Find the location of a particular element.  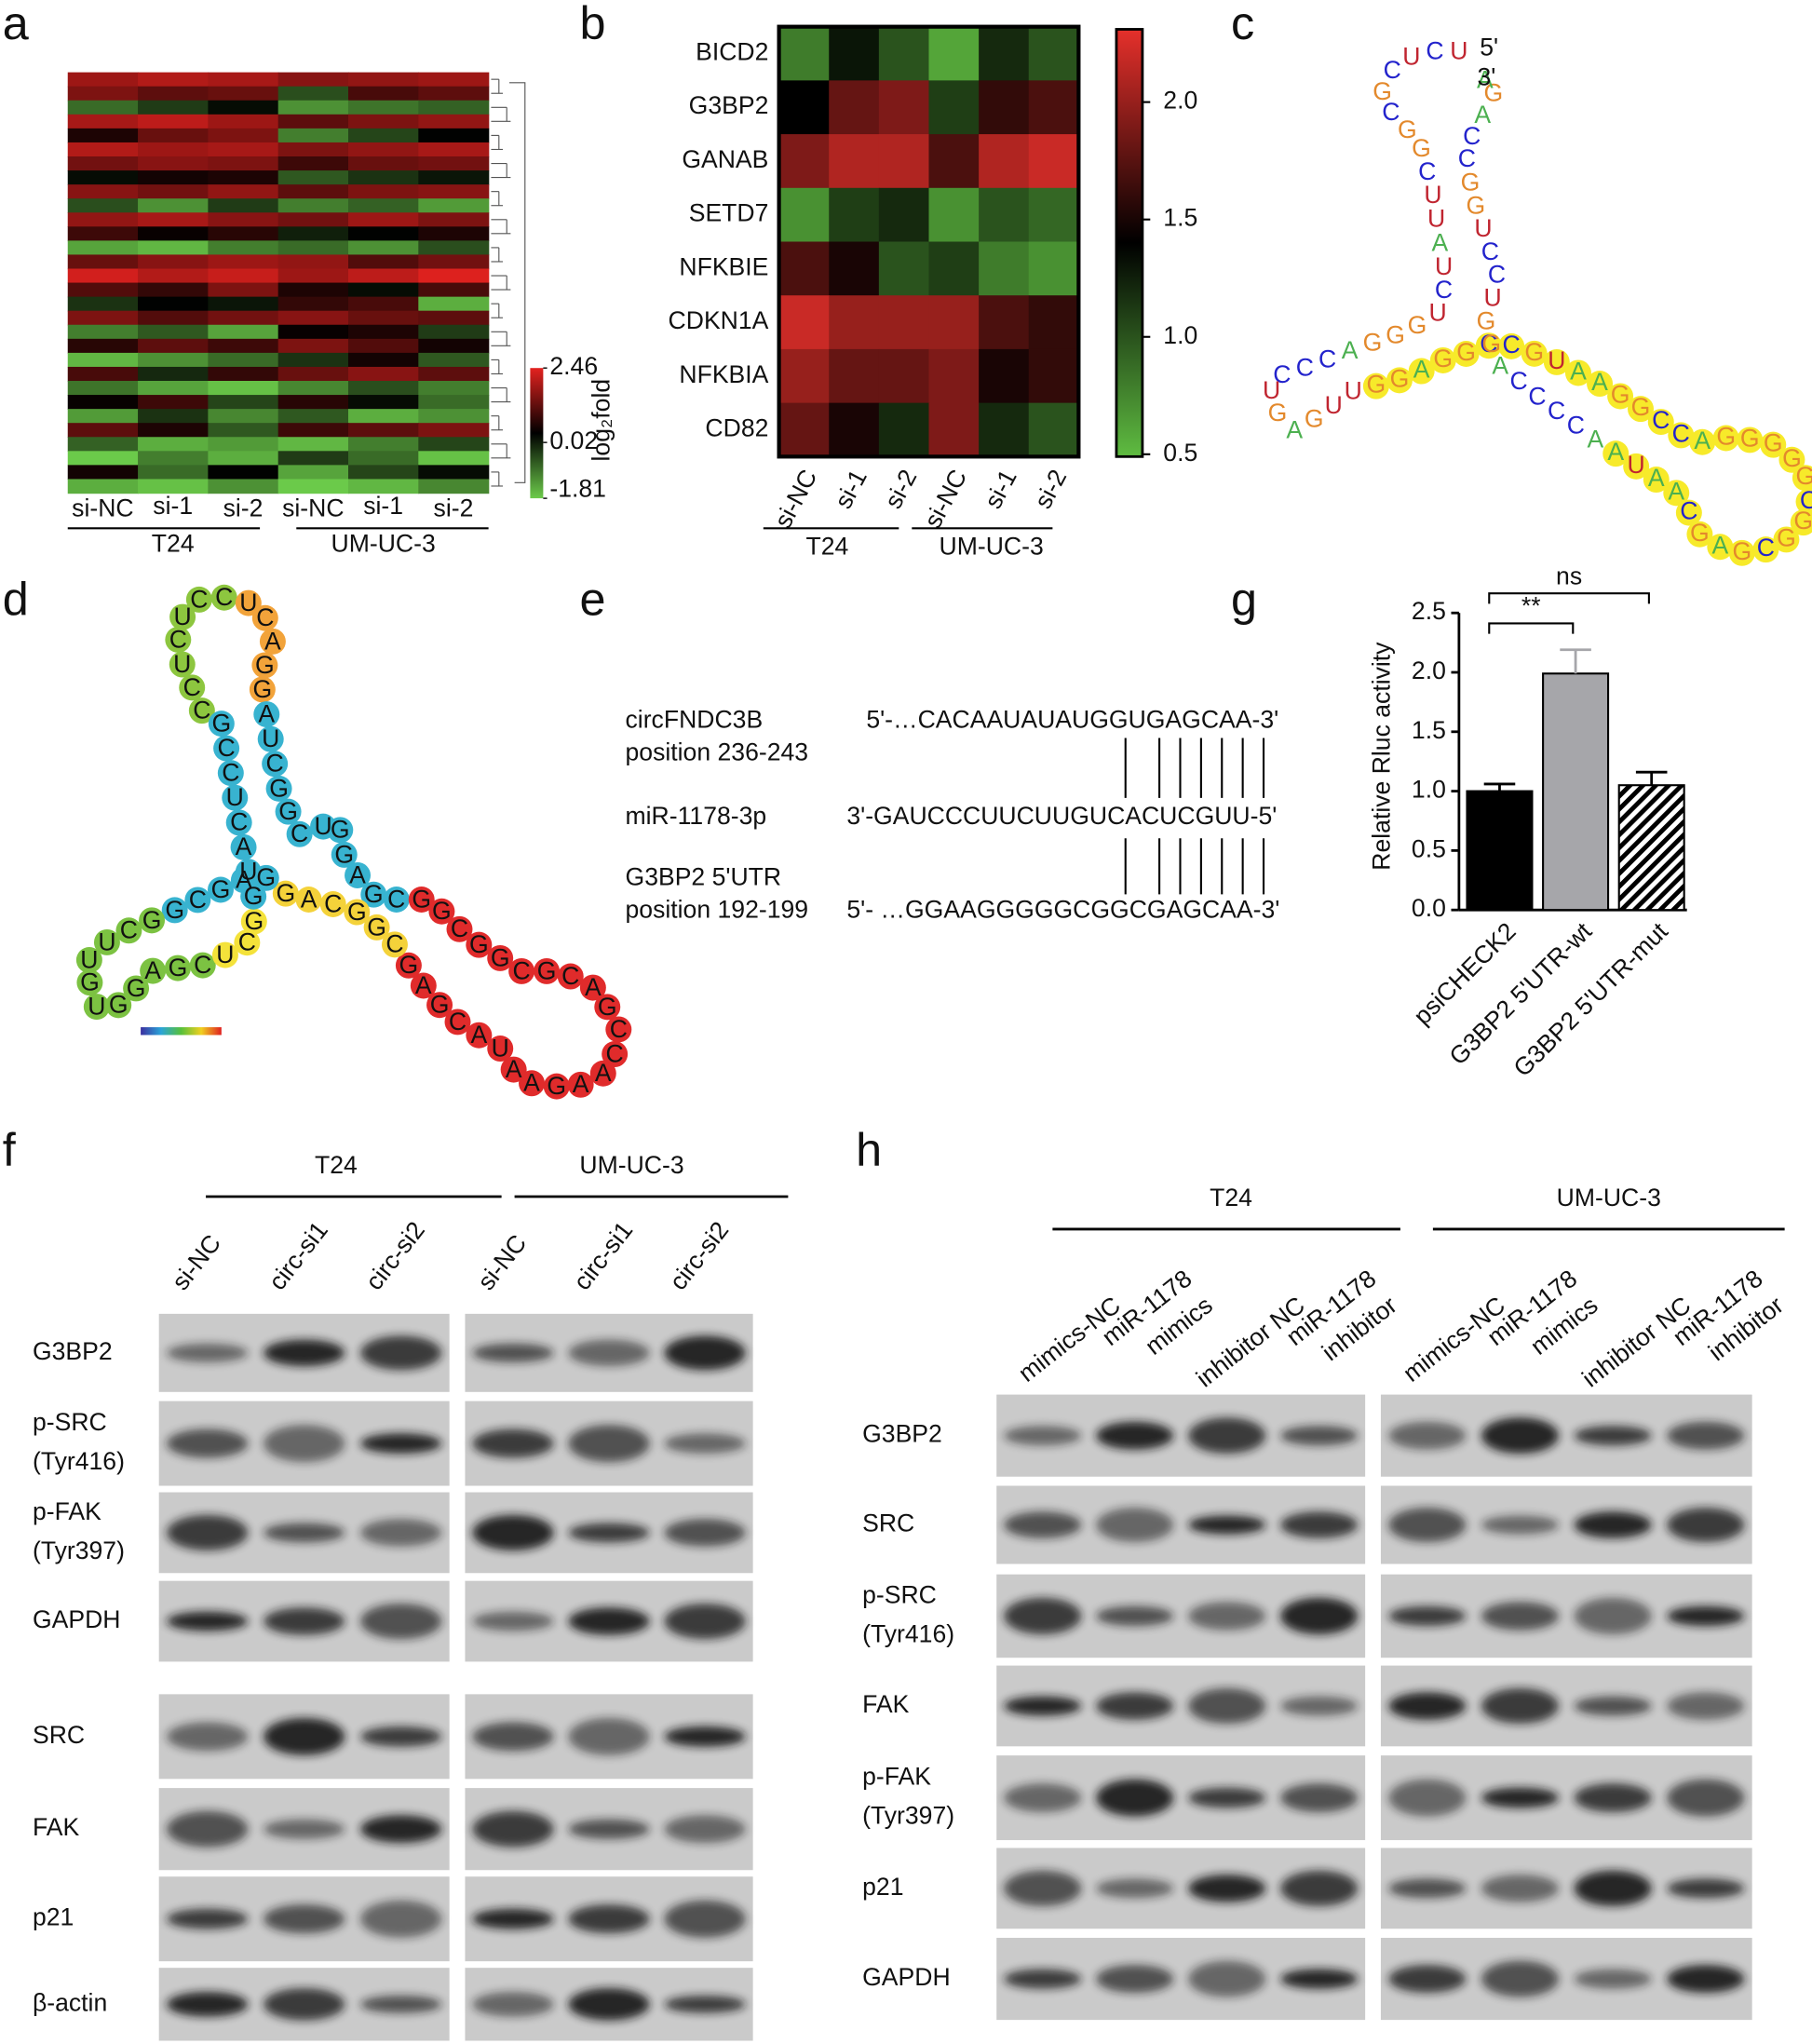

colorbar-label: 1.0 is located at coordinates (1180, 335).